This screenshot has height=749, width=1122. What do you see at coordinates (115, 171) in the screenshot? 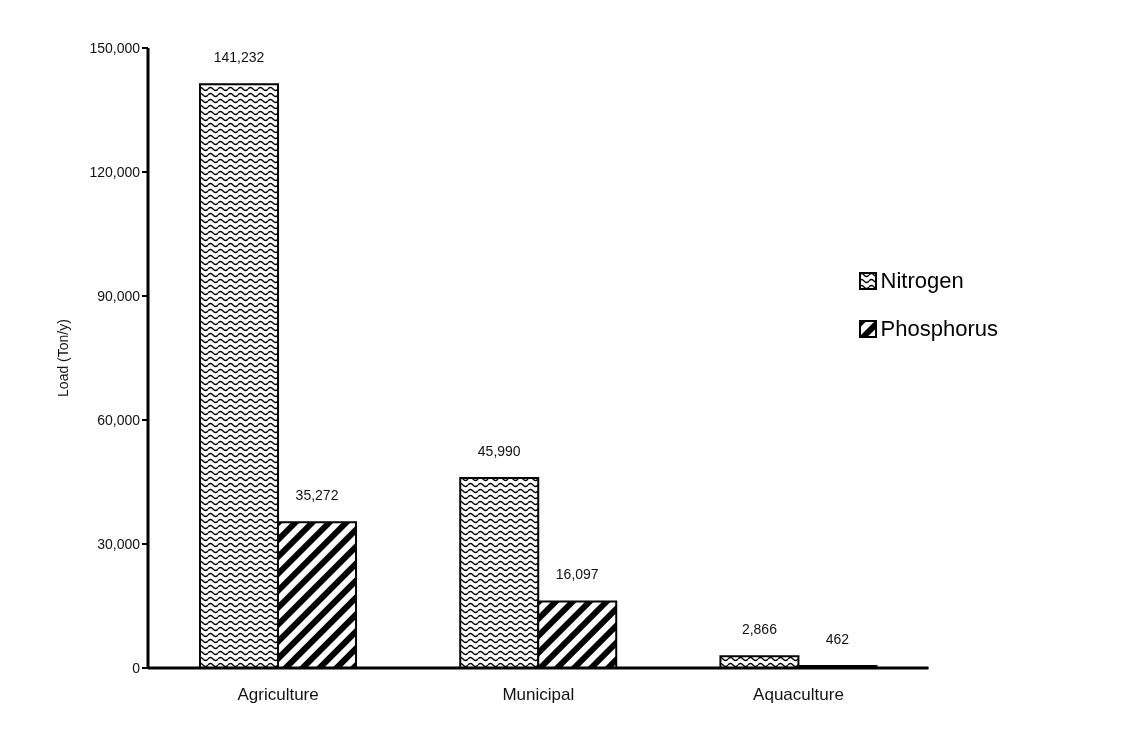
I see `y-tick-label: 120,000` at bounding box center [115, 171].